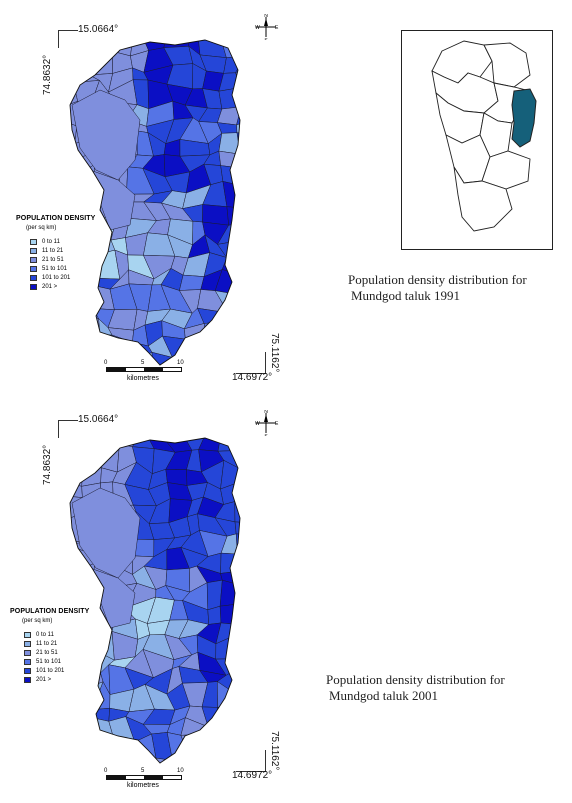 Image resolution: width=572 pixels, height=803 pixels. I want to click on district-outline-map, so click(484, 136).